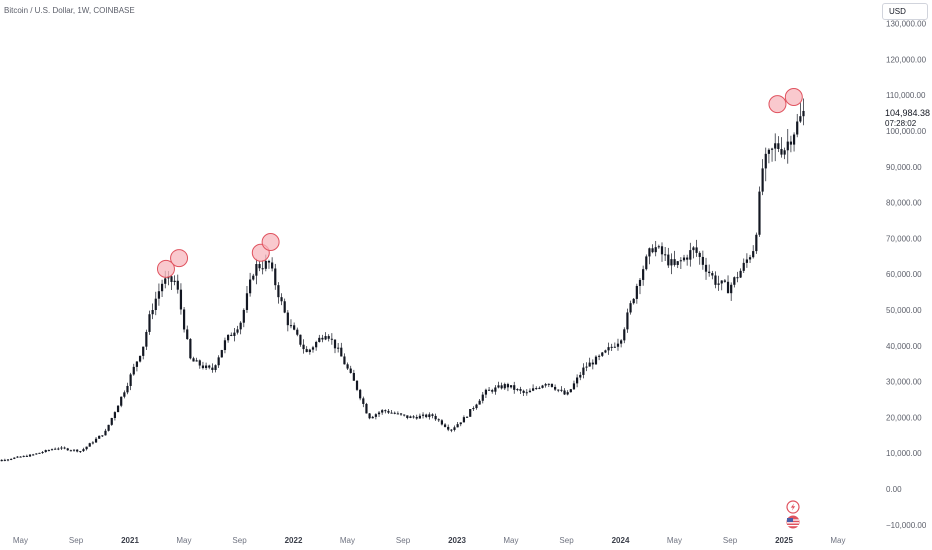  I want to click on y-tick-label: 90,000.00, so click(904, 167).